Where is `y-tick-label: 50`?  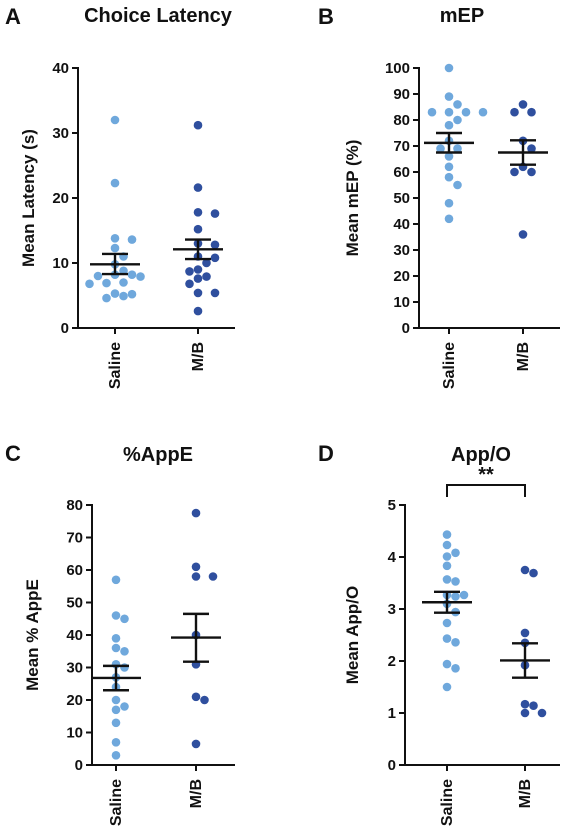
y-tick-label: 50 is located at coordinates (74, 603).